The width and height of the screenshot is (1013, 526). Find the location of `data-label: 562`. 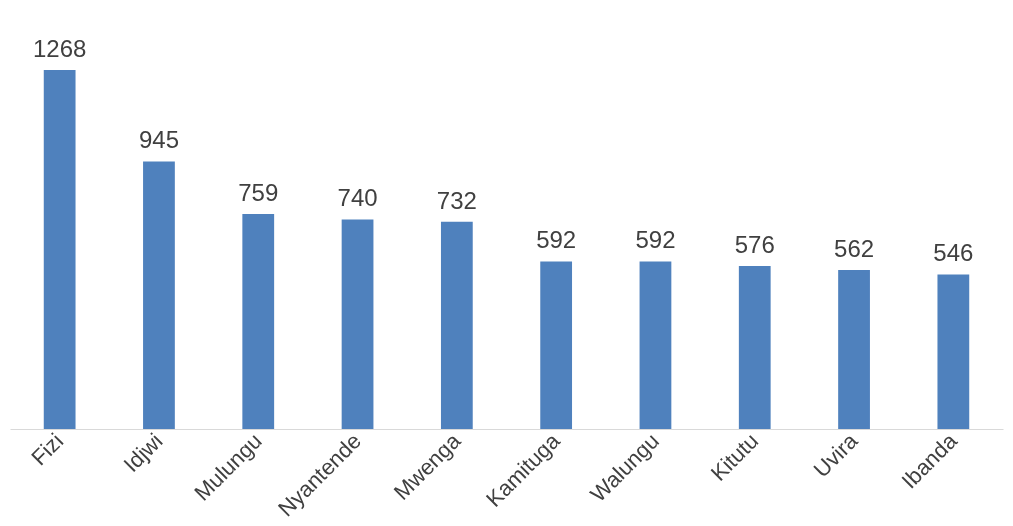

data-label: 562 is located at coordinates (854, 248).